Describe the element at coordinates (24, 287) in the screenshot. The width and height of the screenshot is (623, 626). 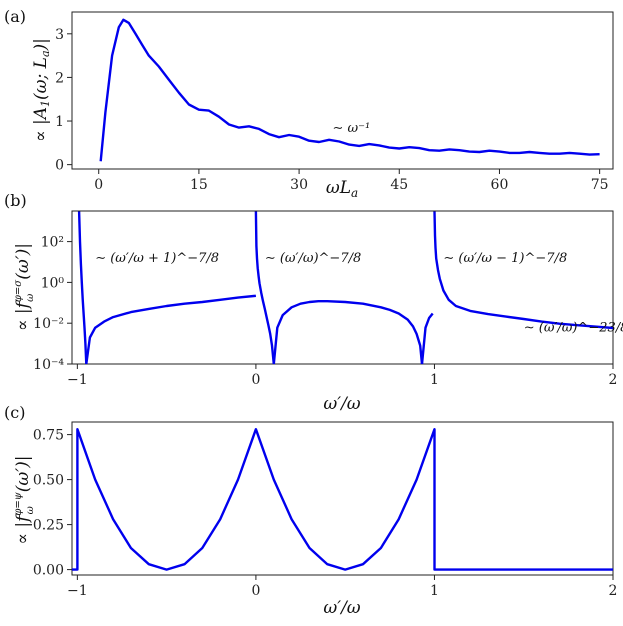
I see `panel-b-ylabel: ∝ |fφ=σω(ω′)|` at that location.